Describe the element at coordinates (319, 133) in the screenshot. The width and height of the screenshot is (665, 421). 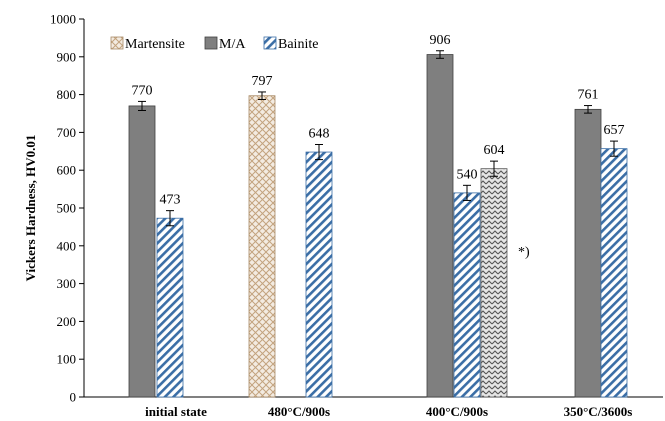
I see `data-label: 648` at that location.